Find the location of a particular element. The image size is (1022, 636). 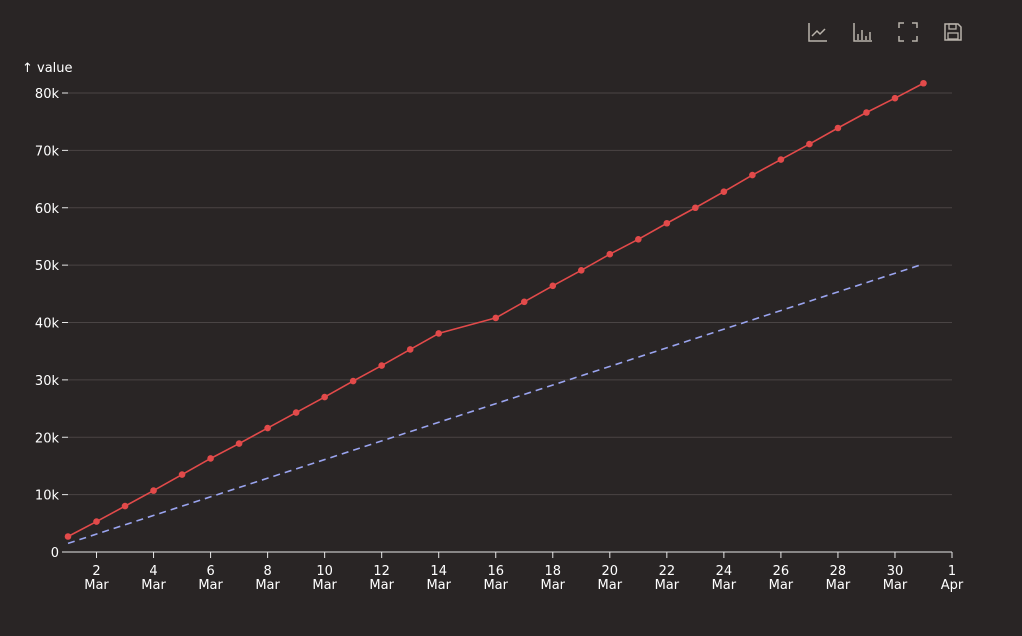

x-tick-label-day: 22 is located at coordinates (667, 571).